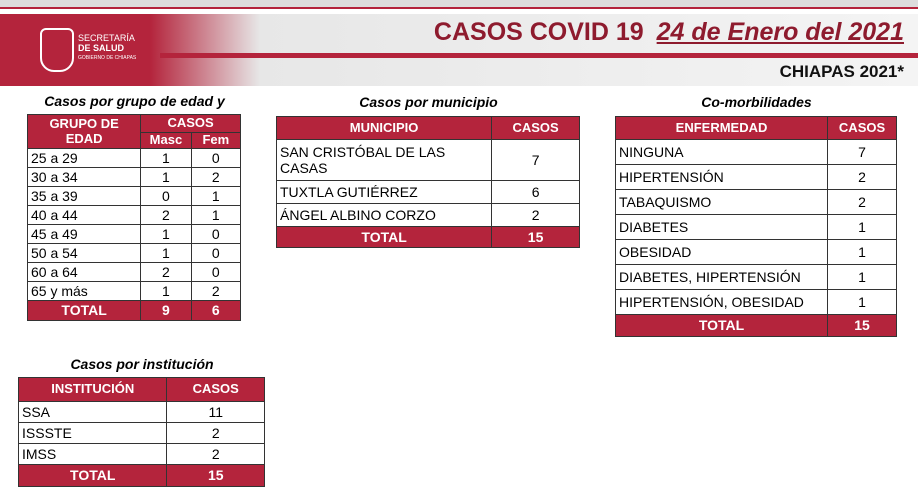 The width and height of the screenshot is (918, 491). I want to click on logo-text: SECRETARÍA DE SALUD GOBIERNO DE CHIAPAS, so click(107, 48).